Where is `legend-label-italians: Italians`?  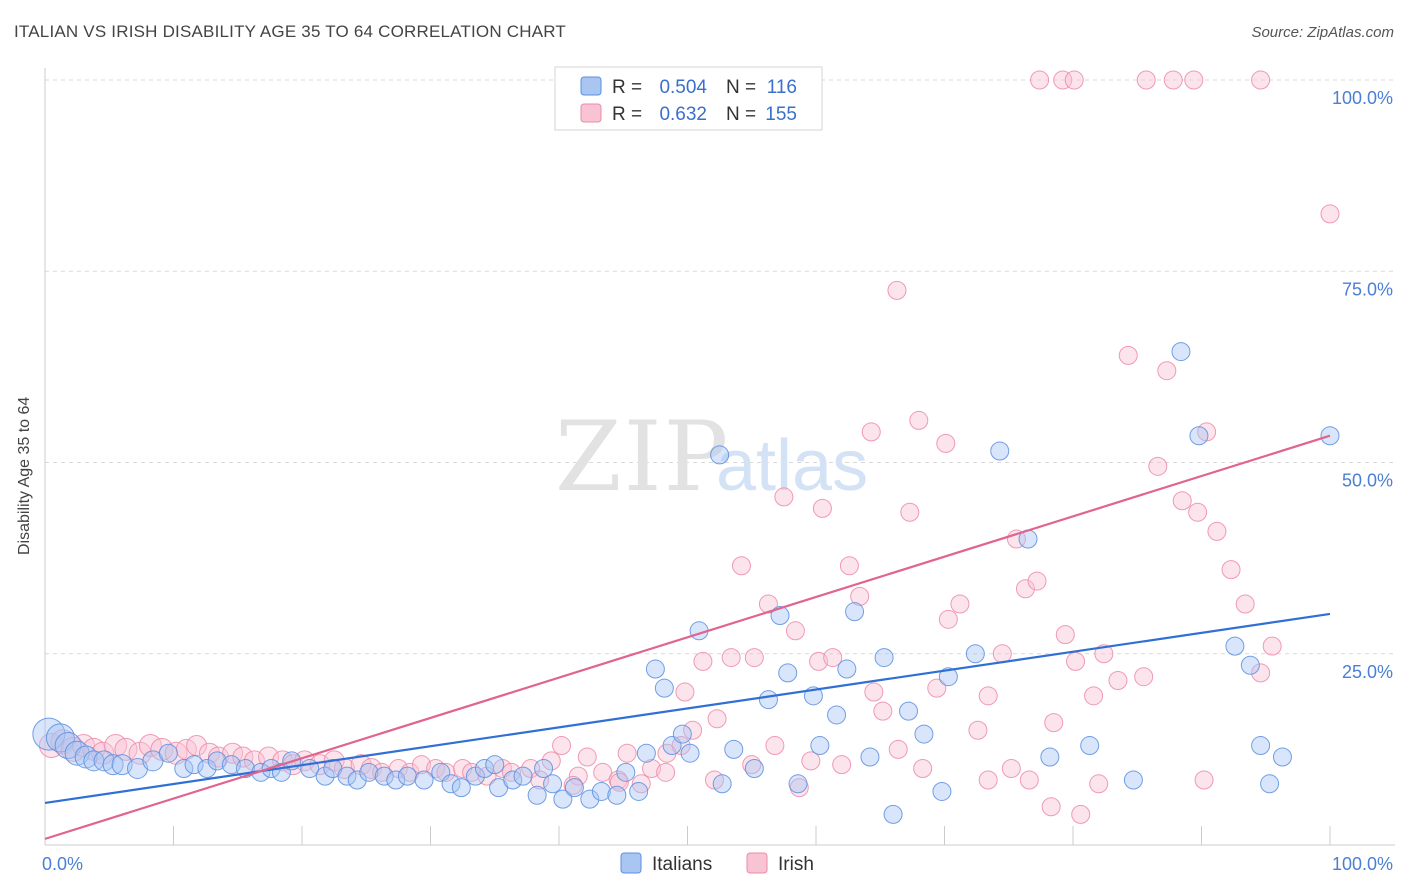
legend-label-italians: Italians is located at coordinates (682, 864).